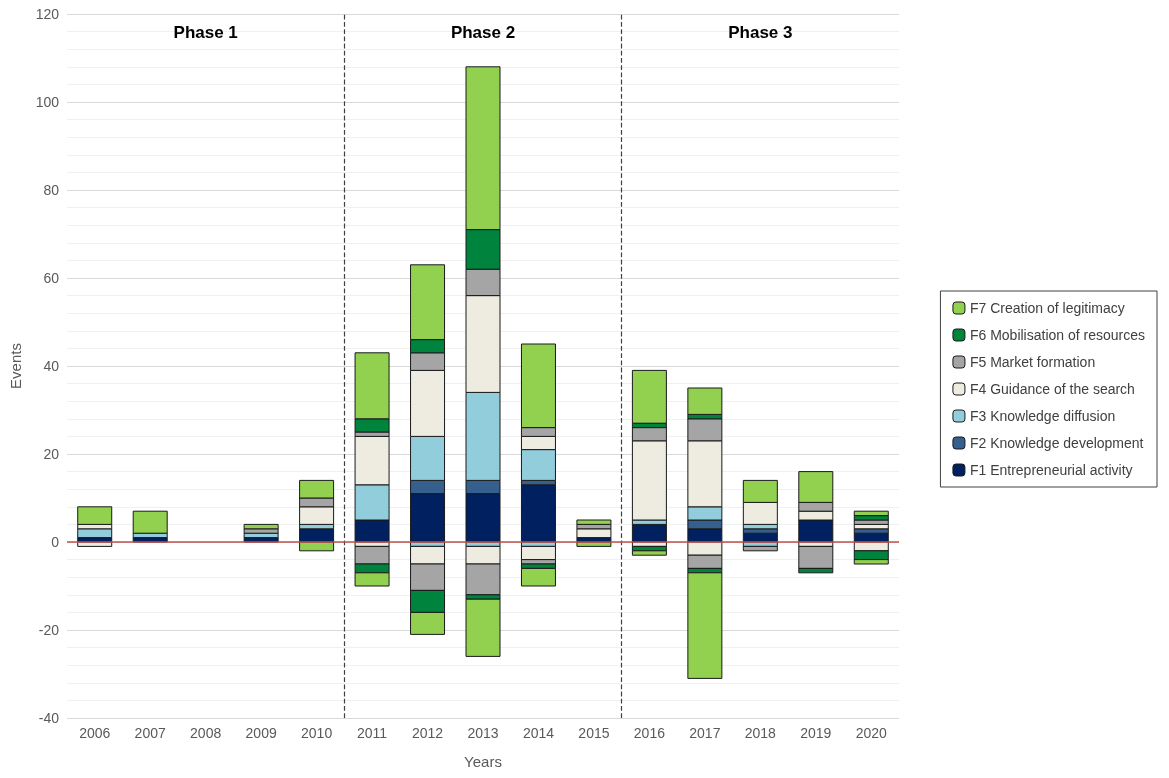 This screenshot has height=778, width=1169. Describe the element at coordinates (483, 32) in the screenshot. I see `annotation: Phase 2` at that location.